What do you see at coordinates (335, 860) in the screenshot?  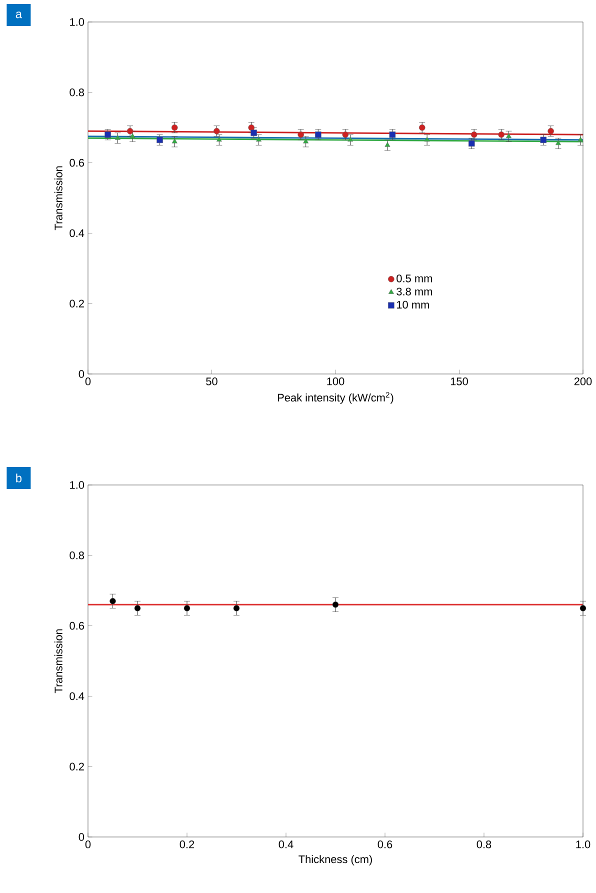 I see `x-axis-title: Thickness (cm)` at bounding box center [335, 860].